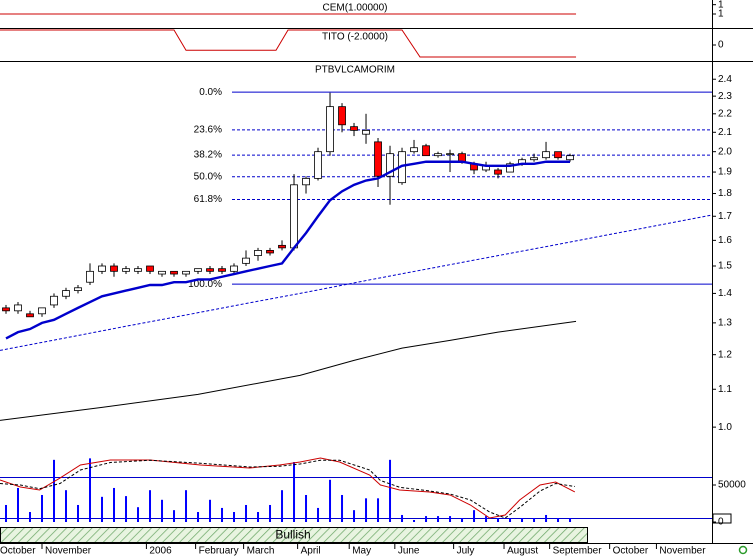  What do you see at coordinates (725, 132) in the screenshot?
I see `y-tick-label: 2.1` at bounding box center [725, 132].